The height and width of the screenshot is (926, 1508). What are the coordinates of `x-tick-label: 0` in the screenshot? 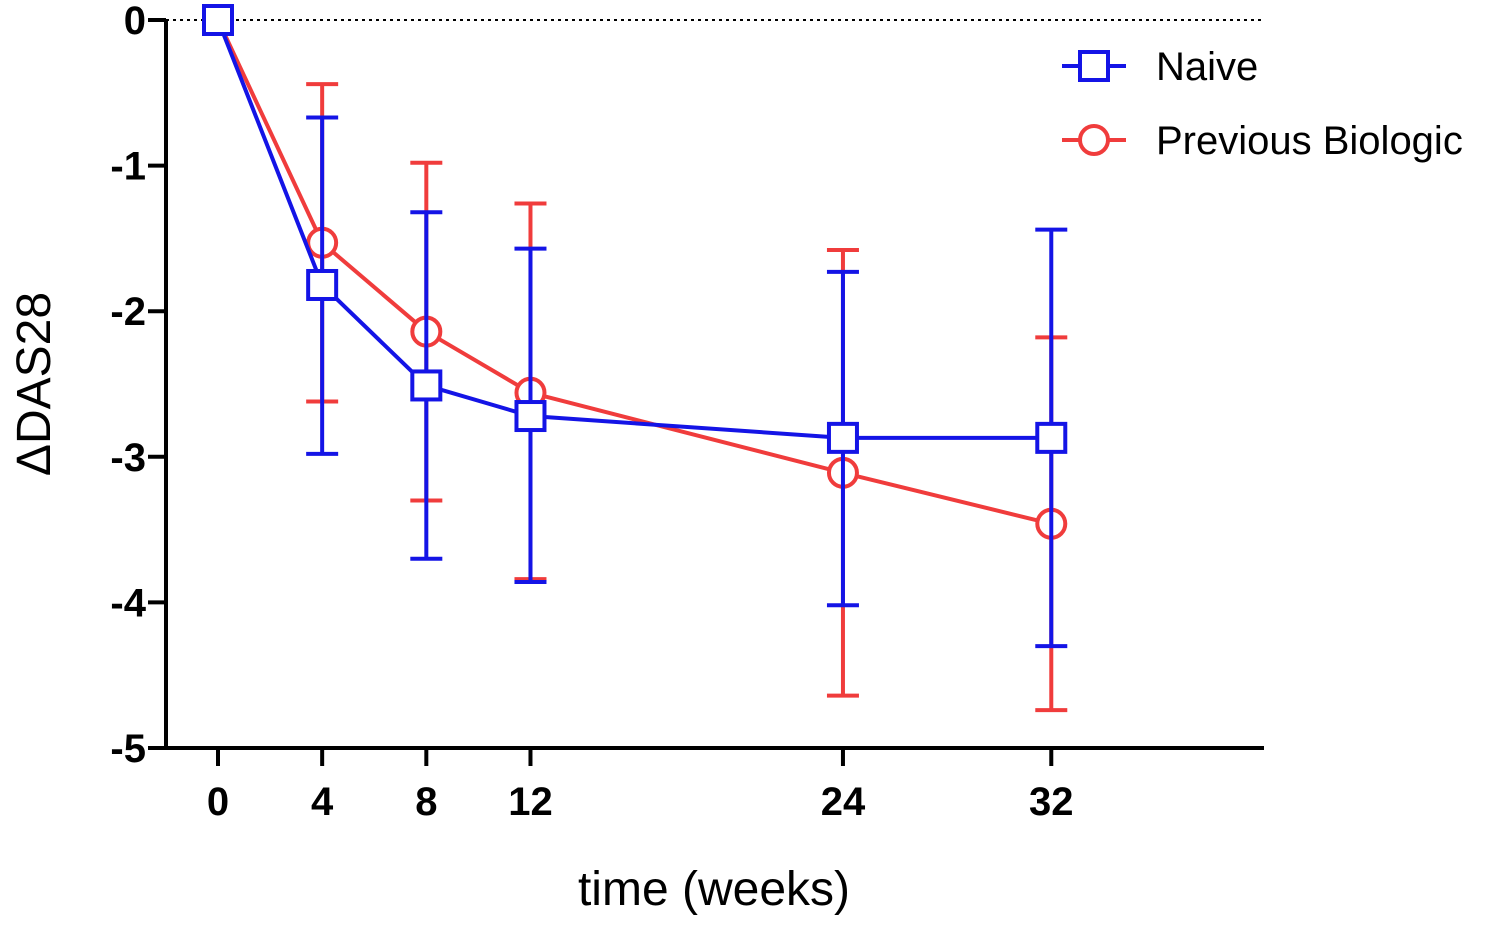 It's located at (218, 802).